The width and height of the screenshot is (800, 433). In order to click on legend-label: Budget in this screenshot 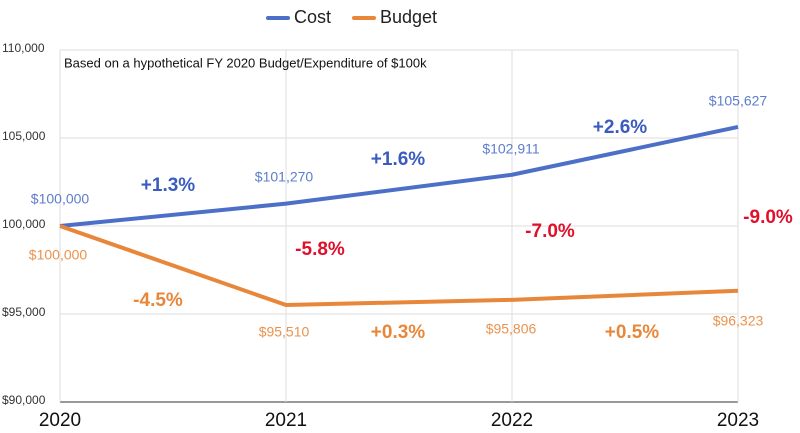, I will do `click(408, 17)`.